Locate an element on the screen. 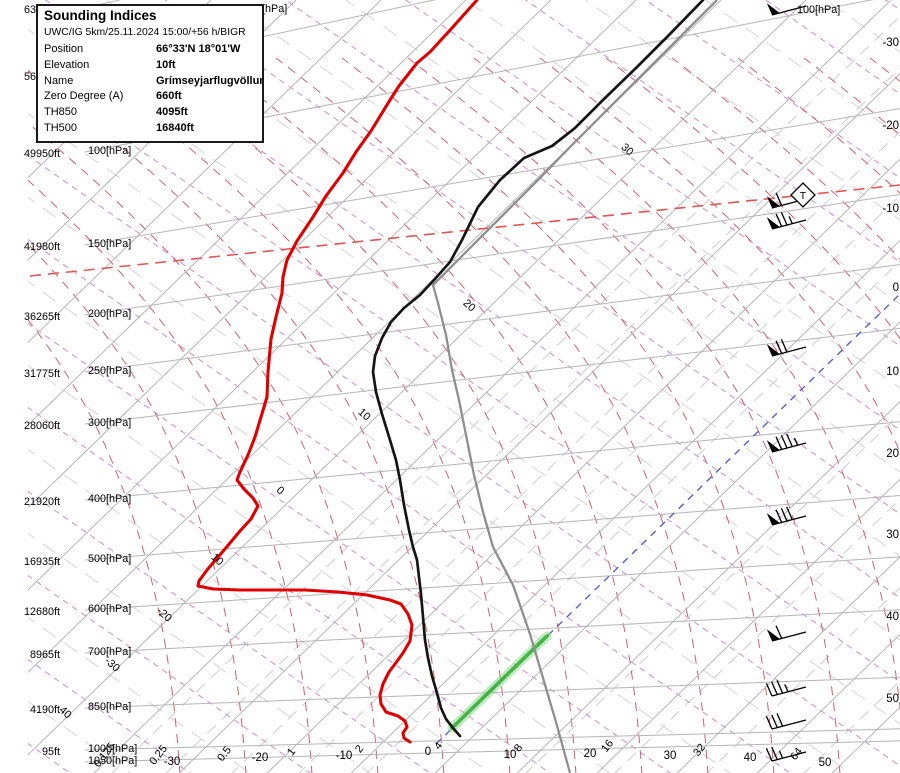 This screenshot has height=773, width=900. svg-text: 12680ft is located at coordinates (42, 612).